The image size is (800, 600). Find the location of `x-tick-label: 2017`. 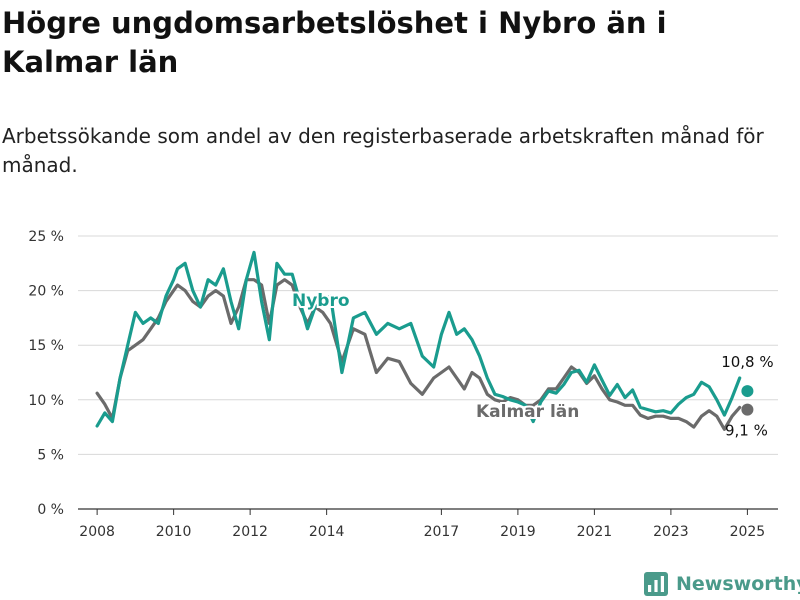

x-tick-label: 2017 is located at coordinates (442, 532).